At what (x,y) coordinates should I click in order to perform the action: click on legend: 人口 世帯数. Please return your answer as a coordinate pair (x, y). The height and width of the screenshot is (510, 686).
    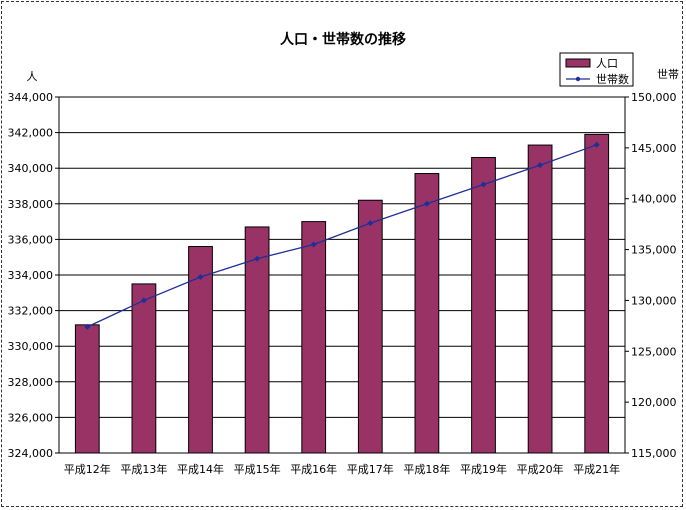
    Looking at the image, I should click on (596, 69).